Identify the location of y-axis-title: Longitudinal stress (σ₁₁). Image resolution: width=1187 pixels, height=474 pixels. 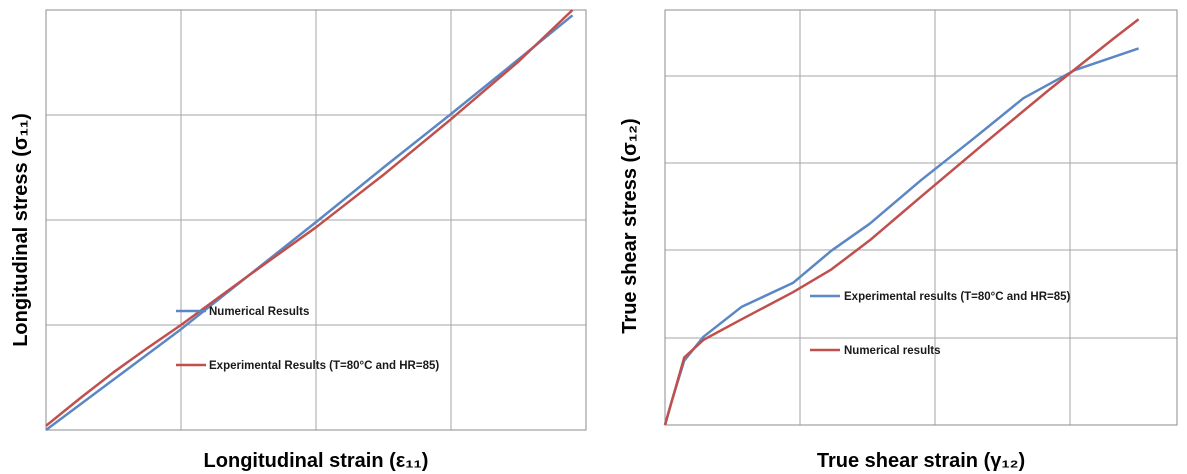
(21, 230).